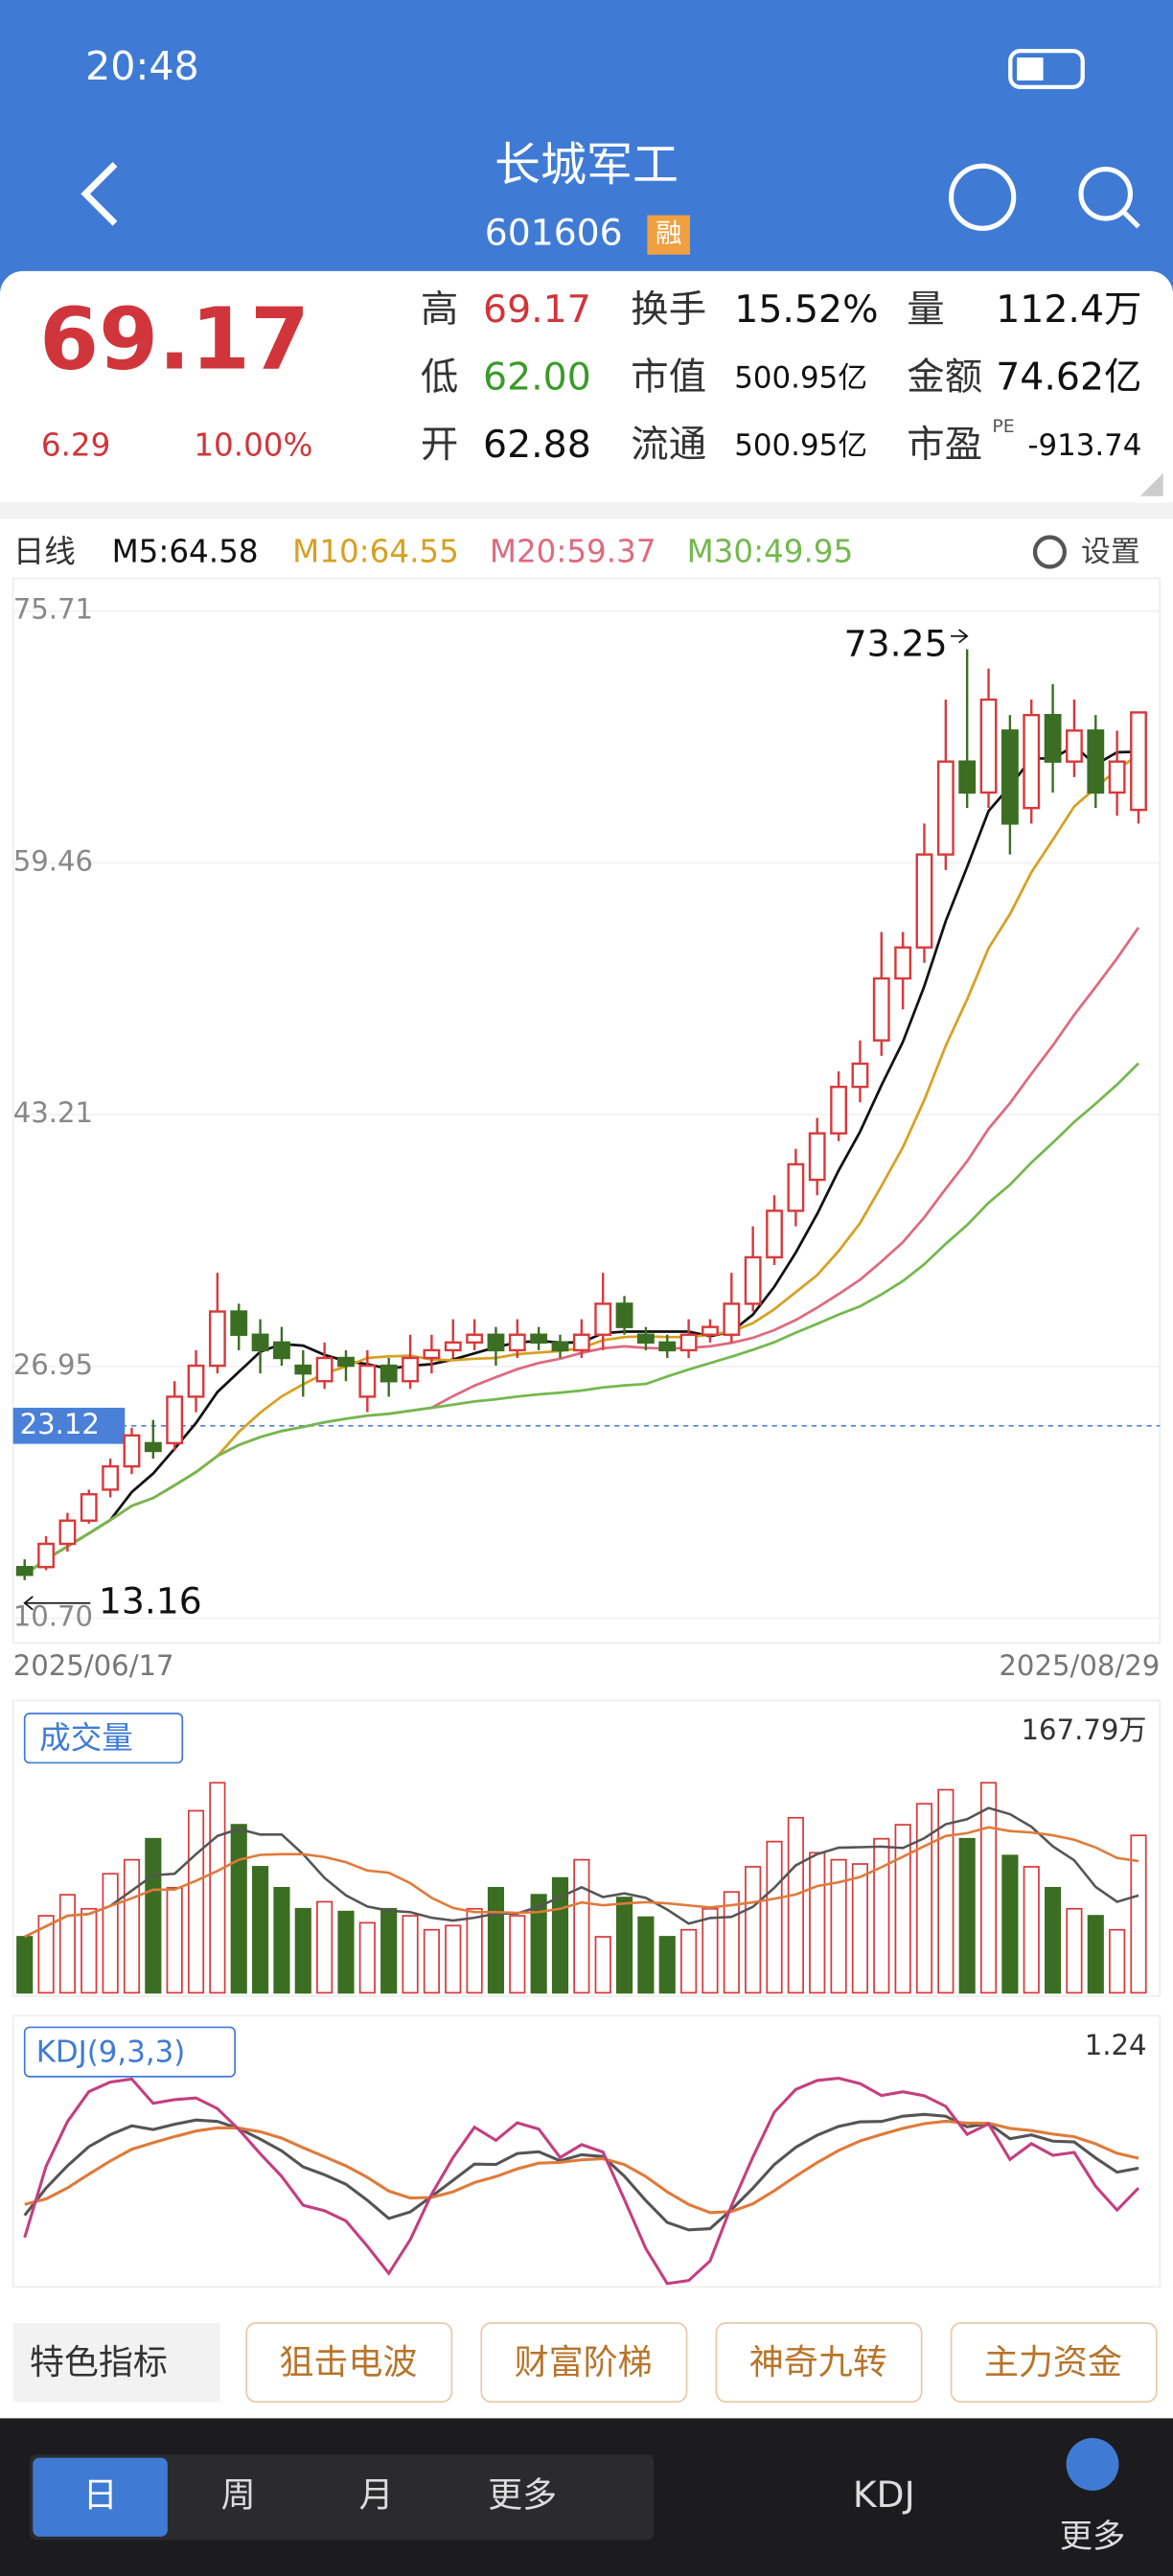  Describe the element at coordinates (1105, 194) in the screenshot. I see `search-button` at that location.